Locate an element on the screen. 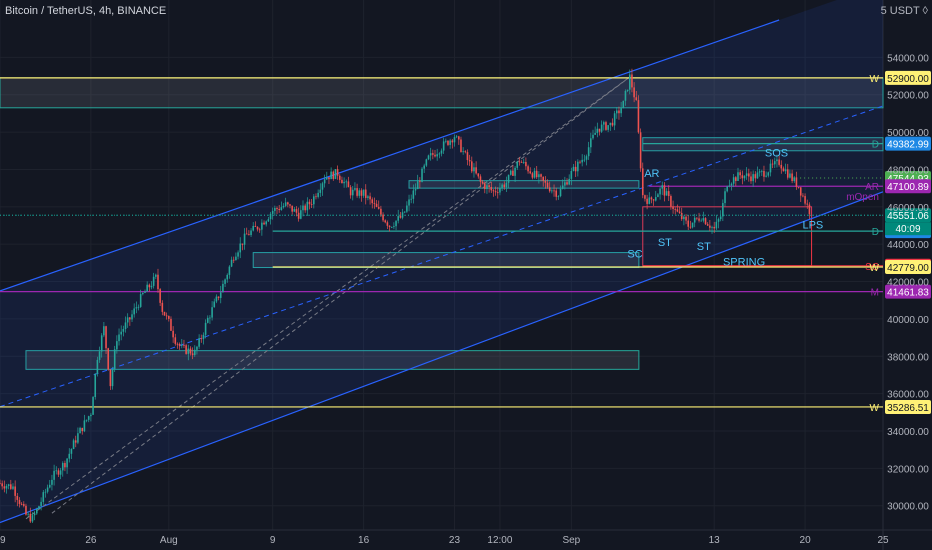  time-axis: 19 26 Aug 9 16 23 12:00 Sep 13 20 25 is located at coordinates (444, 540).